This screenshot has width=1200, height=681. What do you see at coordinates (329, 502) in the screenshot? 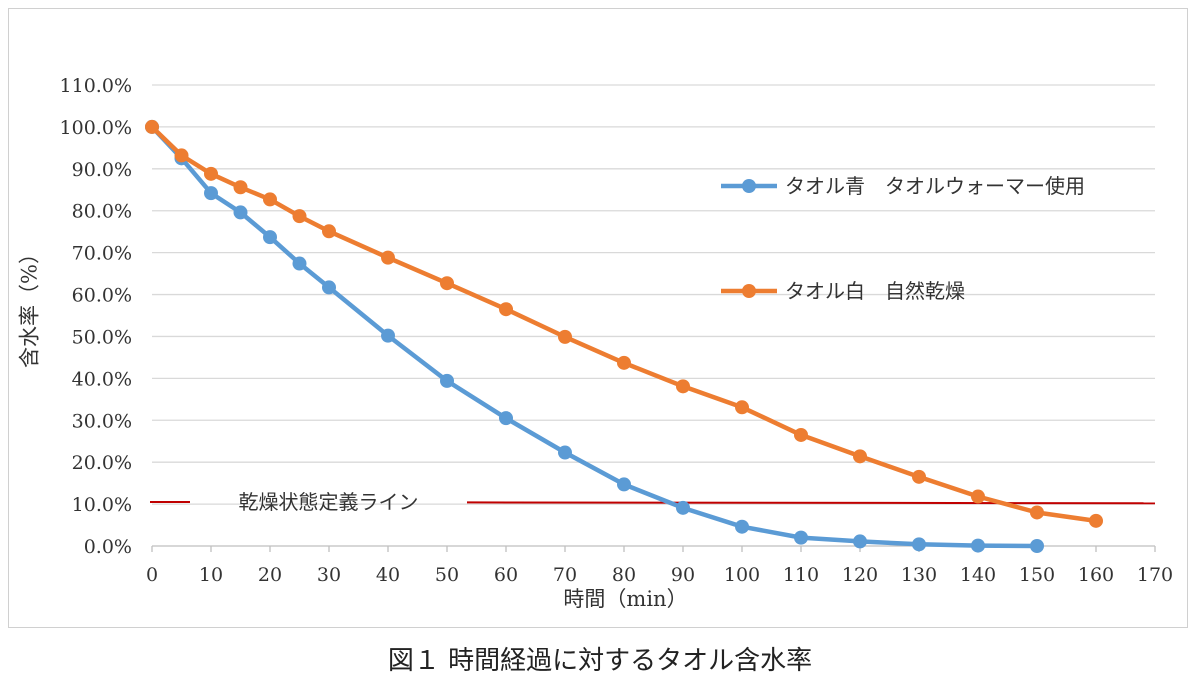
I see `reference-line-label: 乾燥状態定義ライン` at bounding box center [329, 502].